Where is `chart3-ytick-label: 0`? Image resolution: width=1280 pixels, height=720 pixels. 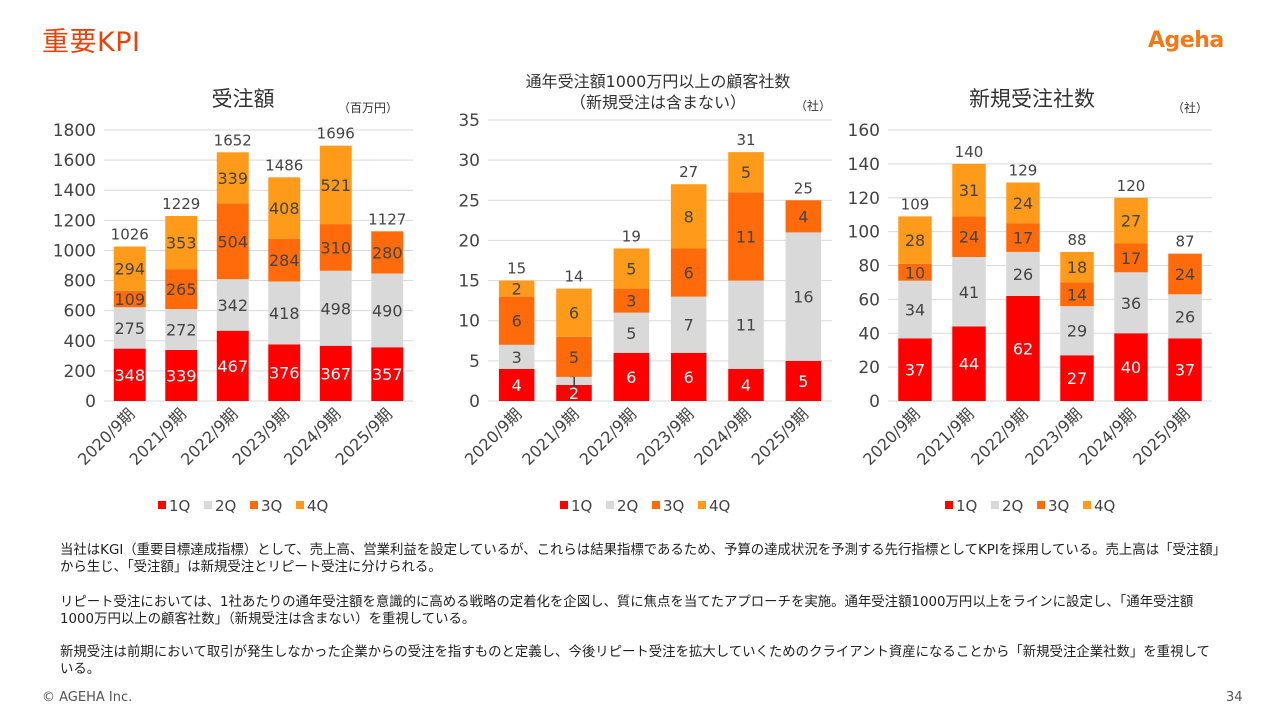 chart3-ytick-label: 0 is located at coordinates (874, 402).